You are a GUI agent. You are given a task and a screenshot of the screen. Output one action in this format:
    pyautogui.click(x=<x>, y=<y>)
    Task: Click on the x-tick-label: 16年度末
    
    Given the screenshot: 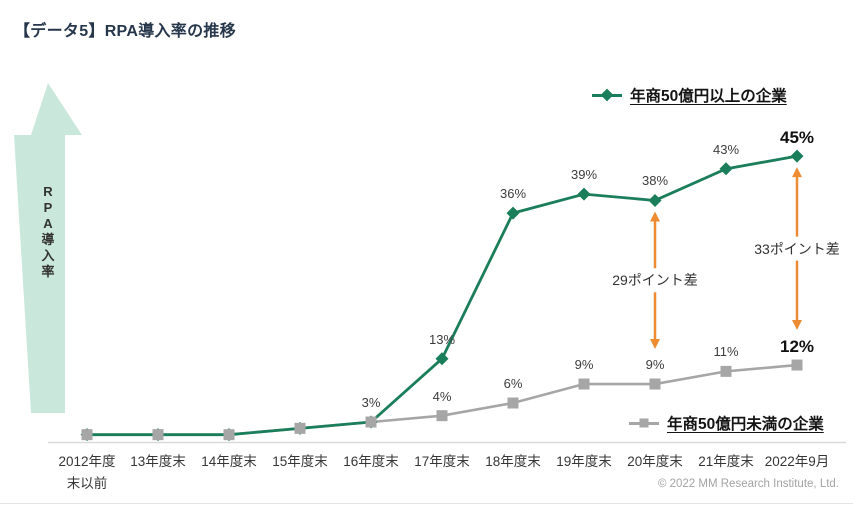 What is the action you would take?
    pyautogui.click(x=371, y=461)
    